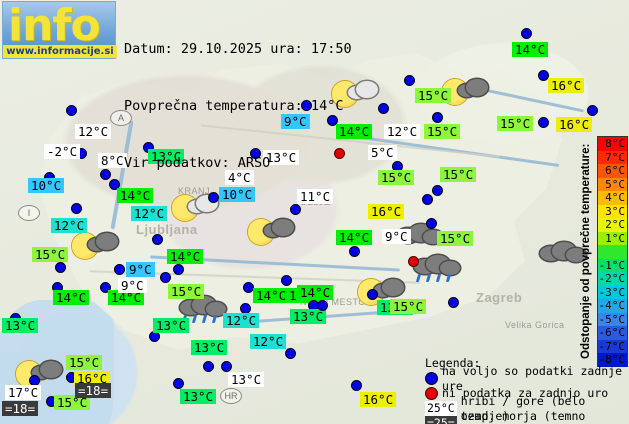  What do you see at coordinates (60, 51) in the screenshot?
I see `logo-url: www.informacije.si` at bounding box center [60, 51].